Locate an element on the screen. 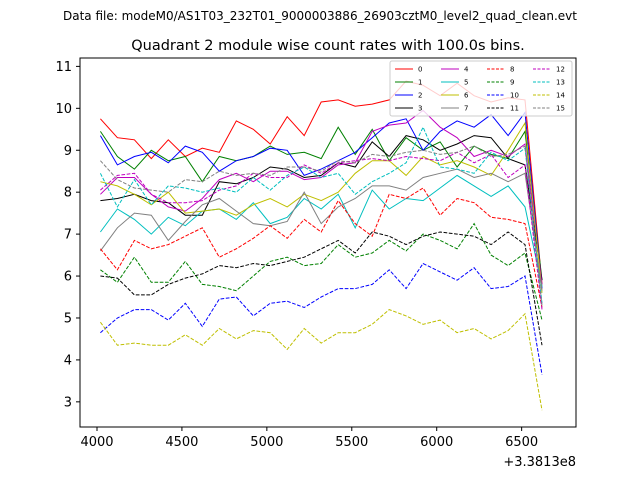  legend-label-7: 7 is located at coordinates (466, 109).